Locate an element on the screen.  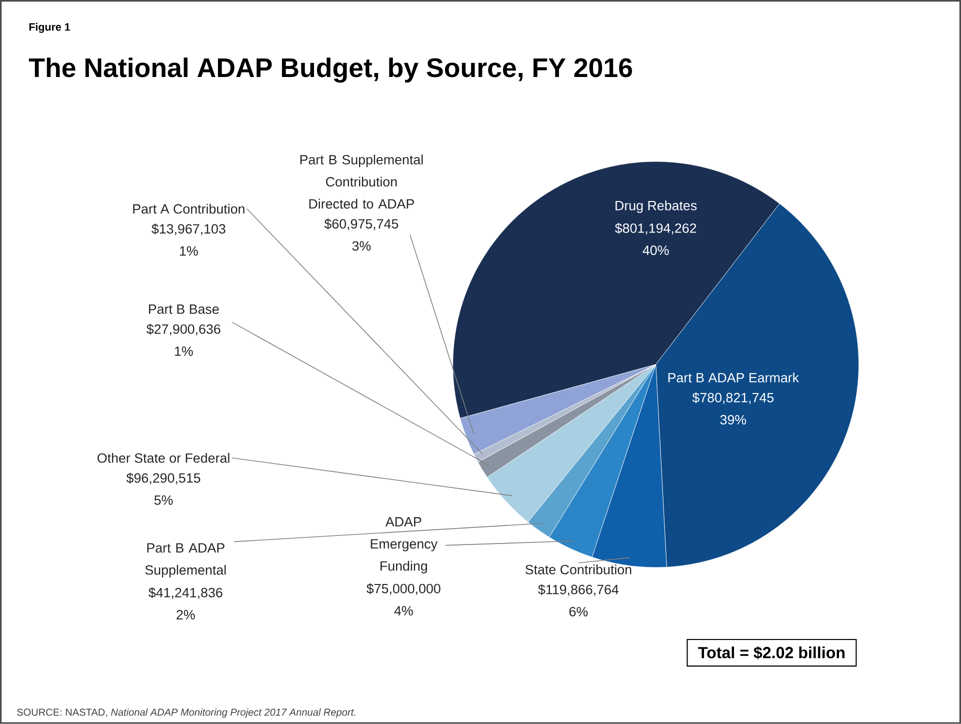
data-label: $75,000,000 4% is located at coordinates (403, 599).